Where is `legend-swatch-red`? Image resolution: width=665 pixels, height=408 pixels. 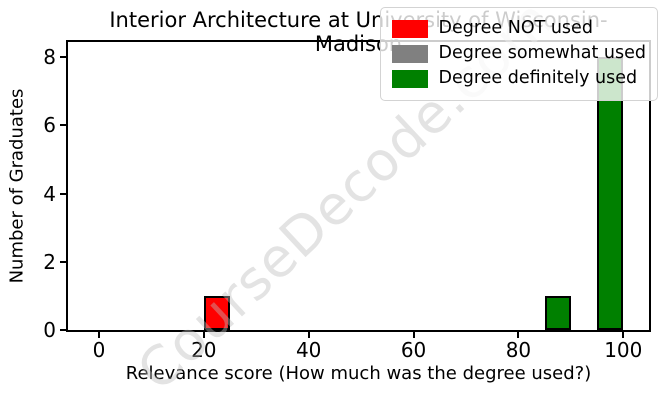
legend-swatch-red is located at coordinates (410, 28).